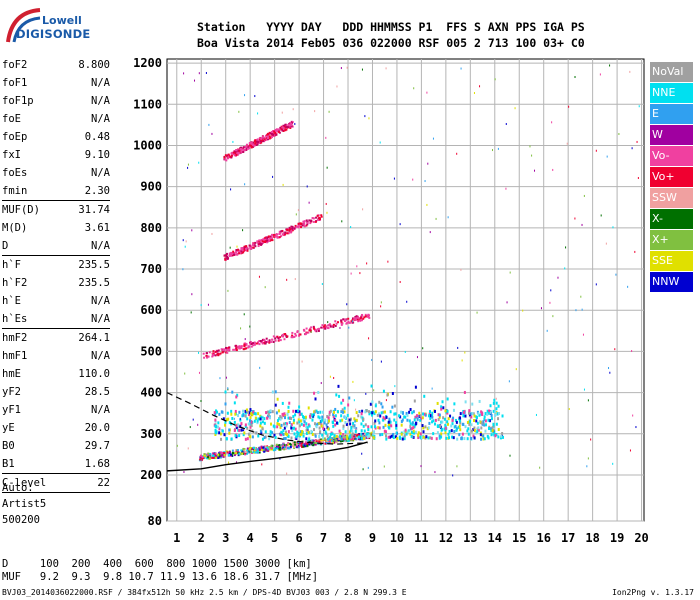 This screenshot has width=700, height=600. I want to click on auto-artist: Artist5, so click(24, 504).